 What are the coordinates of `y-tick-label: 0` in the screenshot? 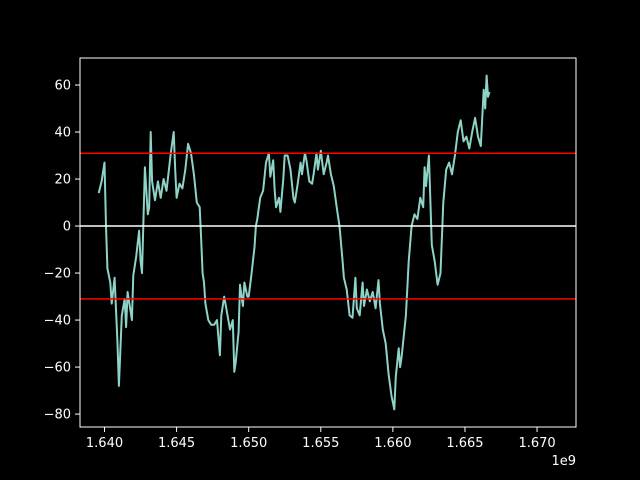 It's located at (67, 227).